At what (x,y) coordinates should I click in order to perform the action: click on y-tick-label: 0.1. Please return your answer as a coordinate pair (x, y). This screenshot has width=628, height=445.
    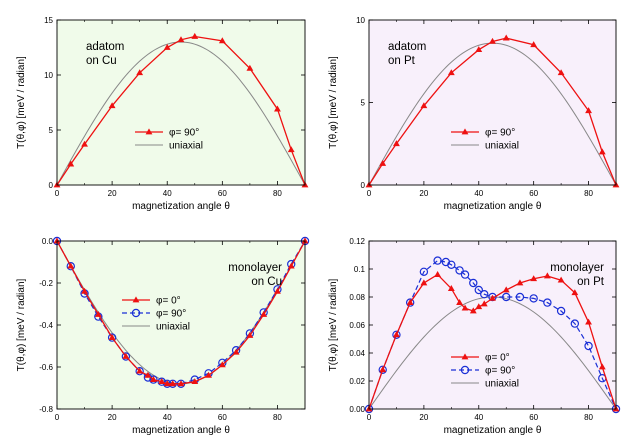
    Looking at the image, I should click on (360, 269).